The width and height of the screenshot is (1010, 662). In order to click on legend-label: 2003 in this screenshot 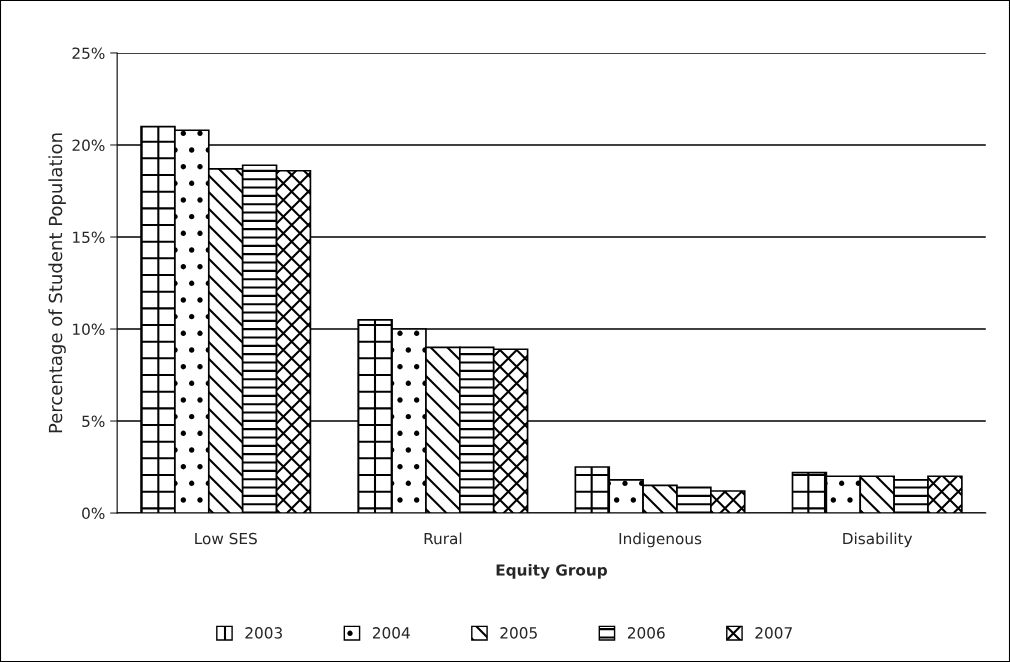, I will do `click(263, 633)`.